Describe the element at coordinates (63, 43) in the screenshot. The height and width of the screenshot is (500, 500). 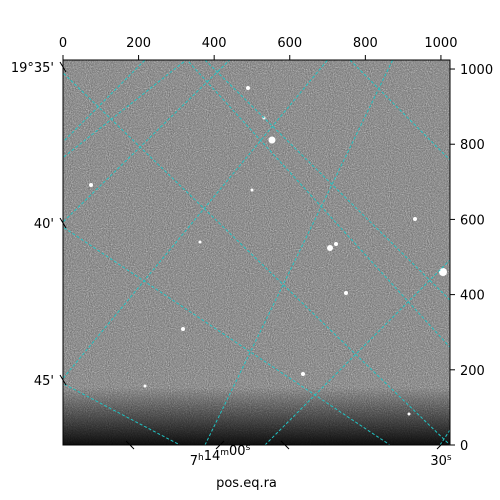
I see `top-tick-label: 0` at that location.